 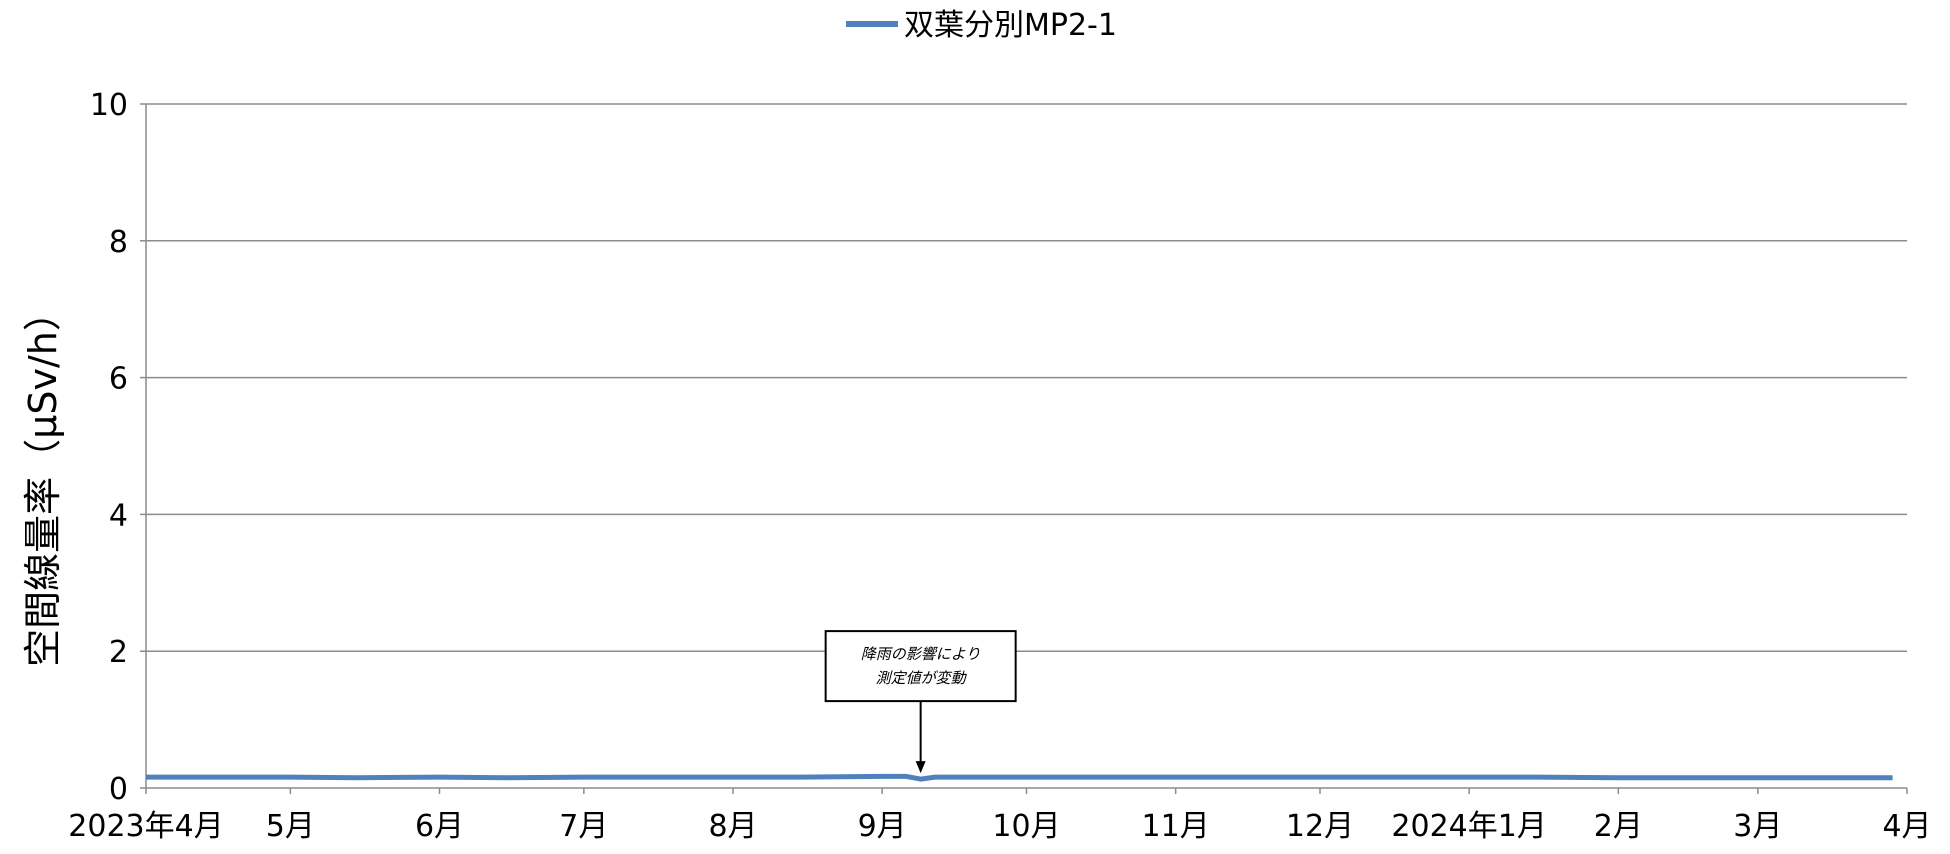 I want to click on annotation-text: 降雨の影響により, so click(x=921, y=654).